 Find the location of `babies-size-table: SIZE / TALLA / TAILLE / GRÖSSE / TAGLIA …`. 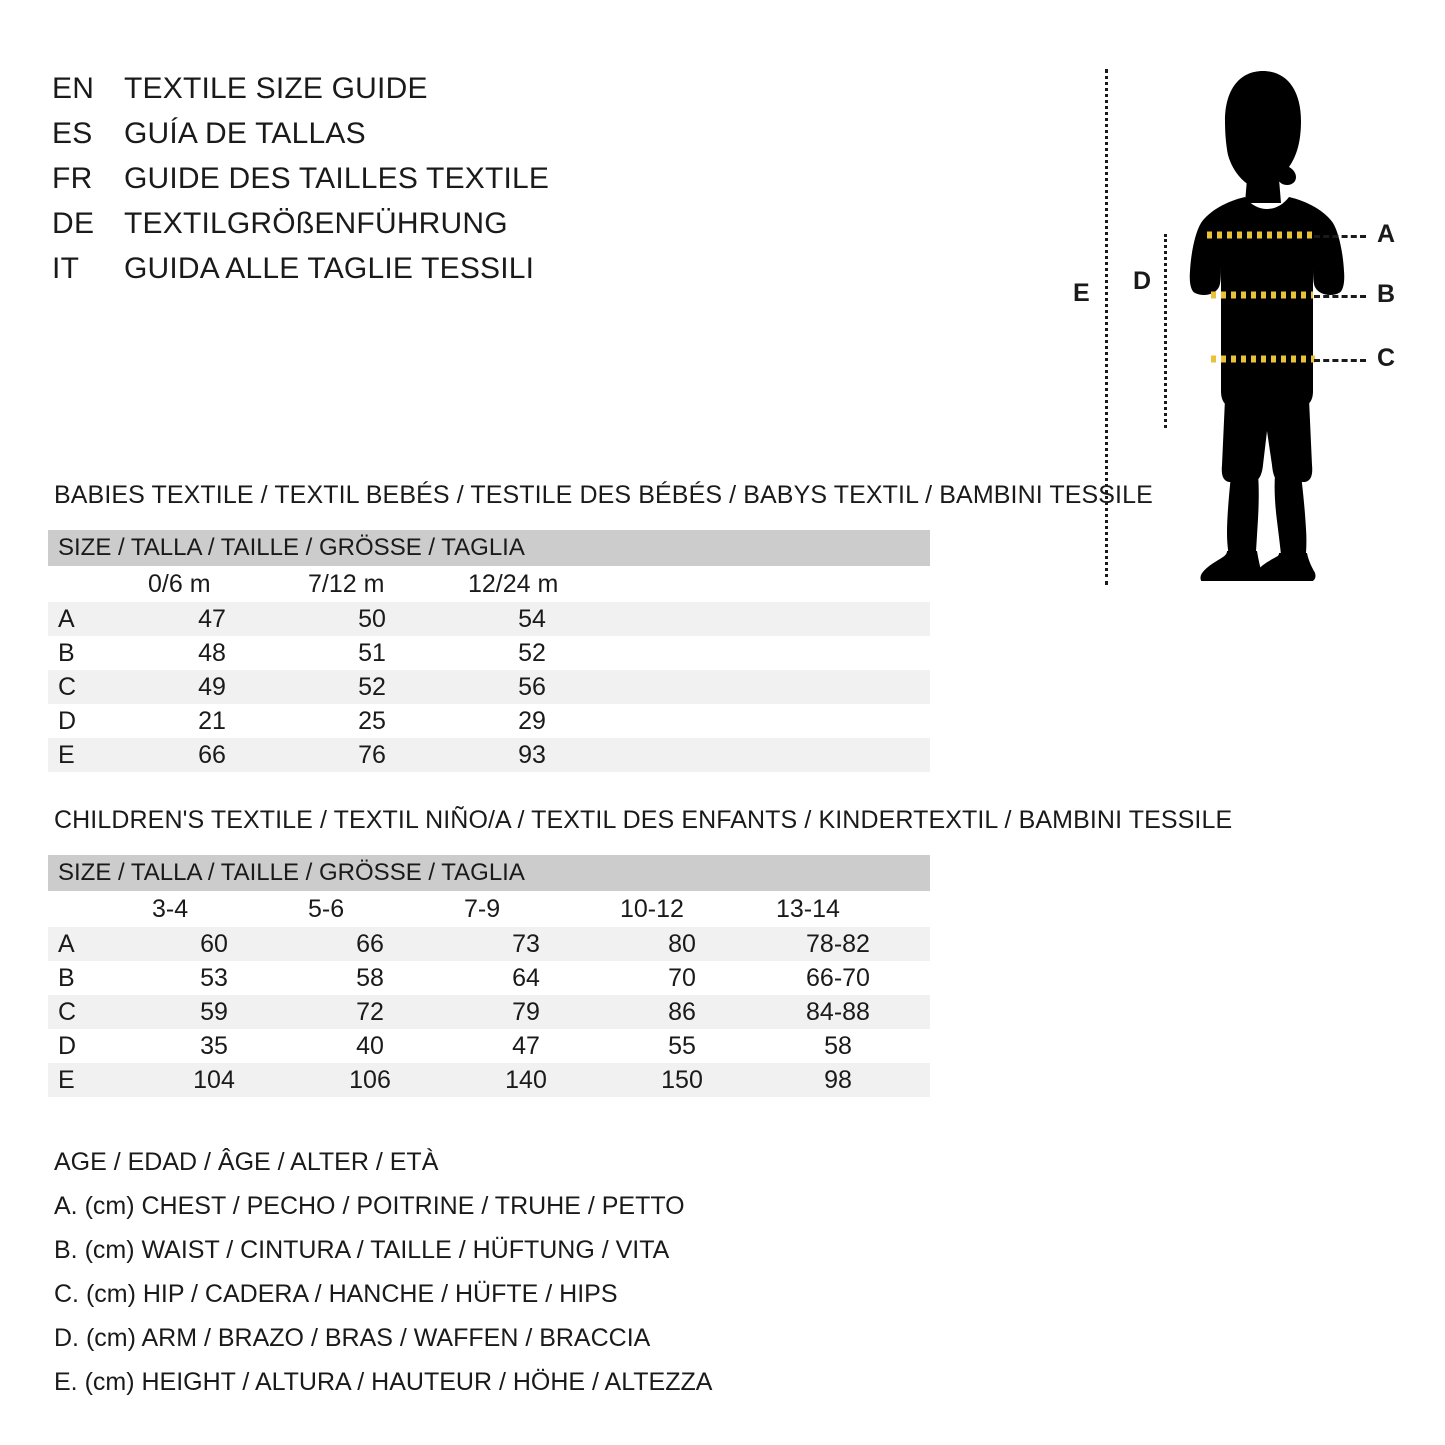

babies-size-table: SIZE / TALLA / TAILLE / GRÖSSE / TAGLIA … is located at coordinates (489, 651).